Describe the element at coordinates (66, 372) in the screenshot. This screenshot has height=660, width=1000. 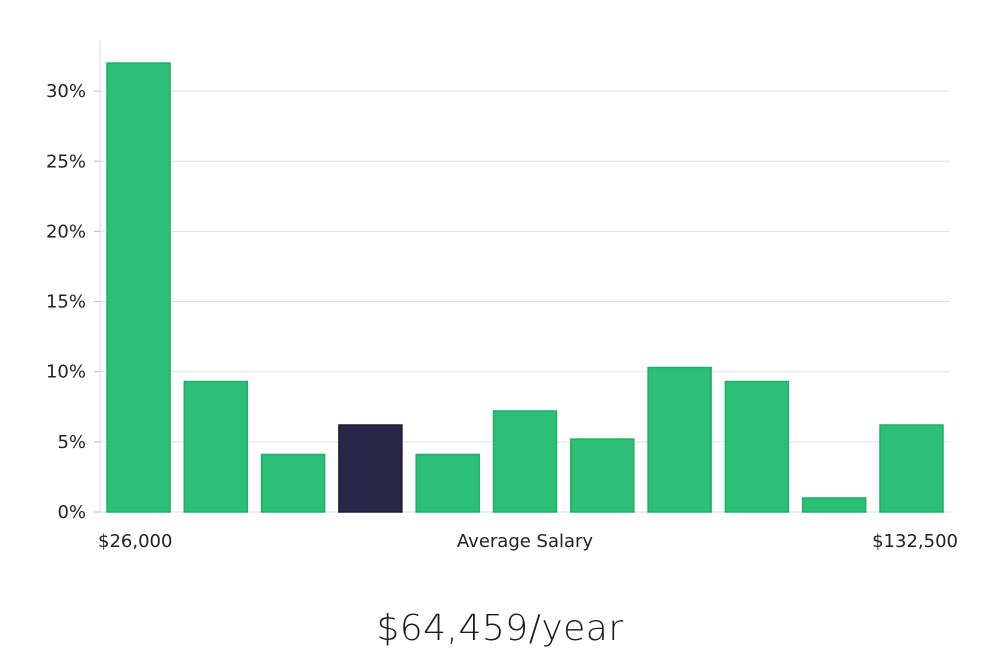
I see `y-tick-label: 10%` at that location.